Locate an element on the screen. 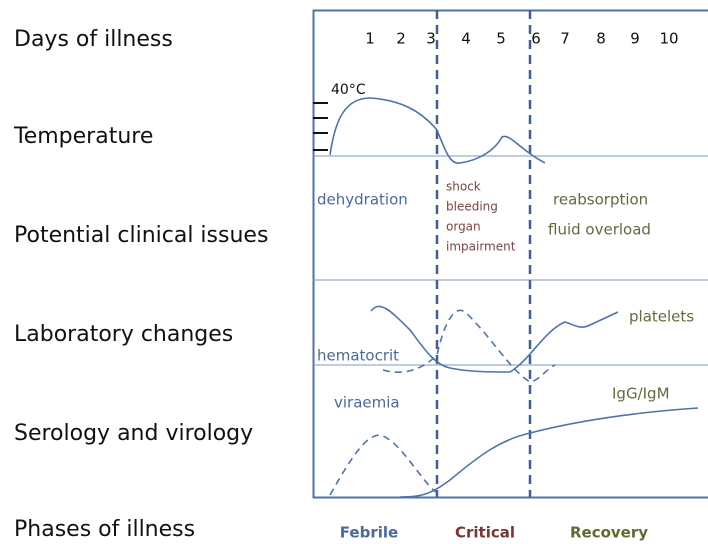 The height and width of the screenshot is (544, 708). day-number: 3 is located at coordinates (431, 39).